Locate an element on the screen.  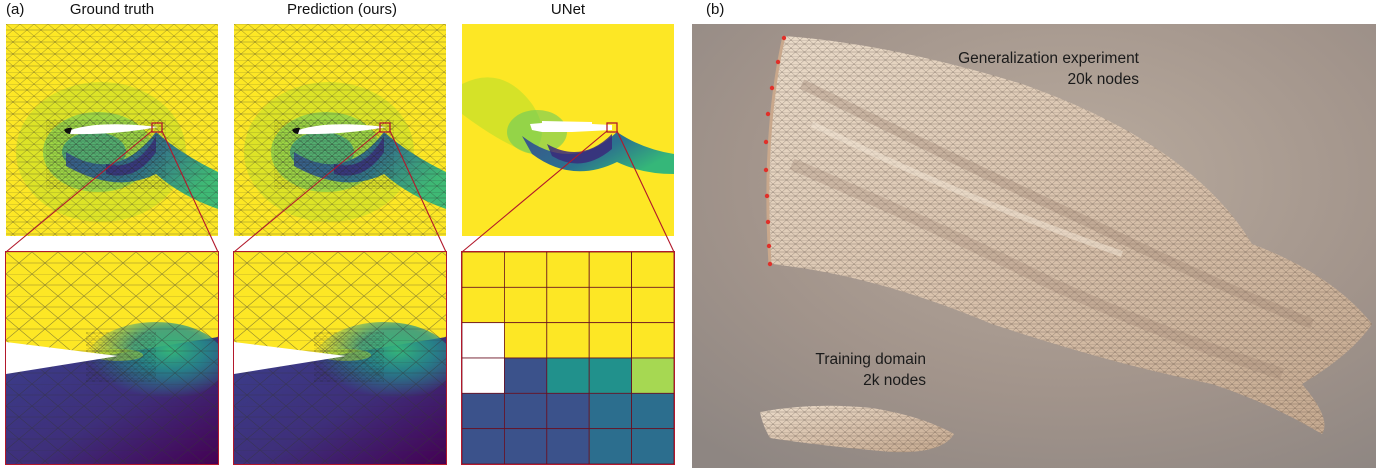
small-cloth-caption-line1: Training domain is located at coordinates (870, 359).